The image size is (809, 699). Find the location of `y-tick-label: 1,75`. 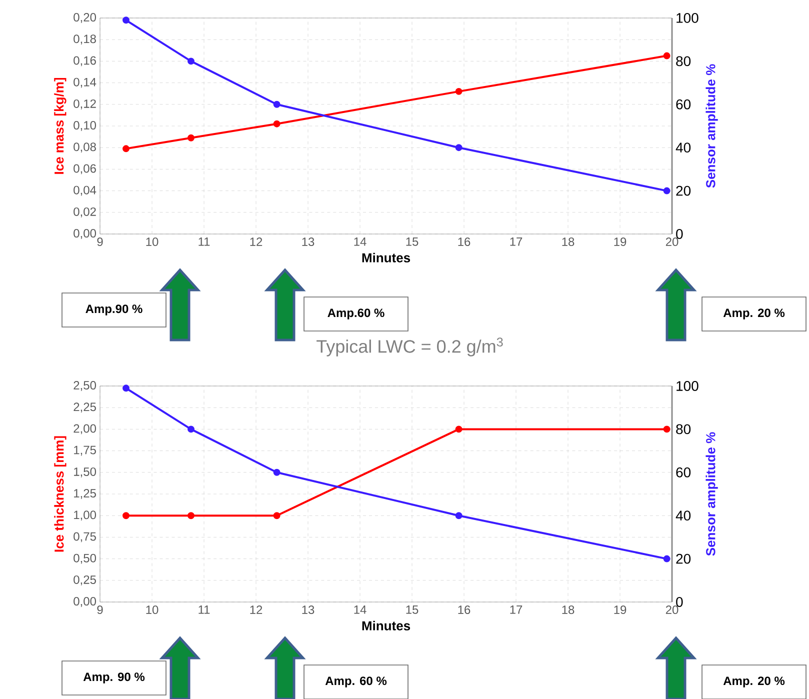

y-tick-label: 1,75 is located at coordinates (85, 451).